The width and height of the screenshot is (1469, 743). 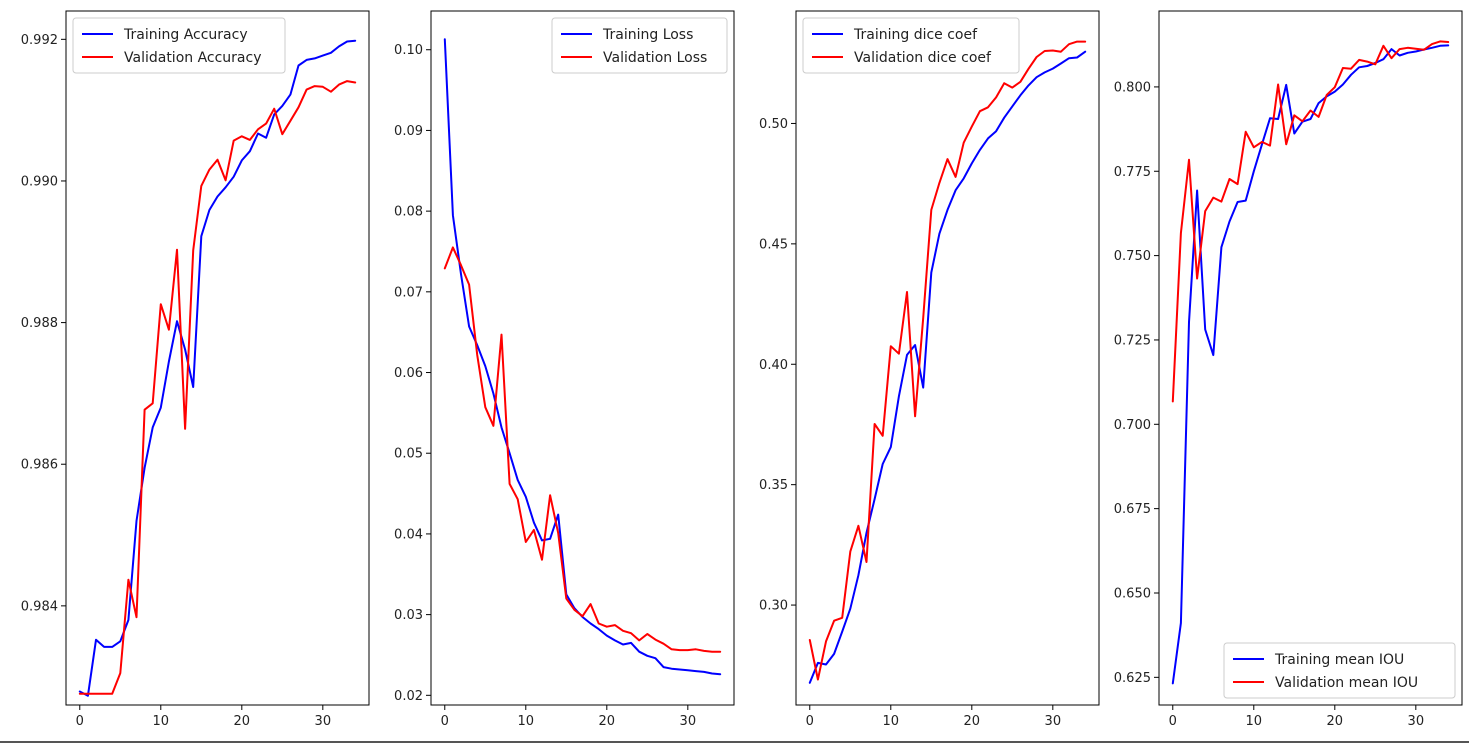 I want to click on mean-iou-legend: Training mean IOU Validation mean IOU, so click(x=1339, y=670).